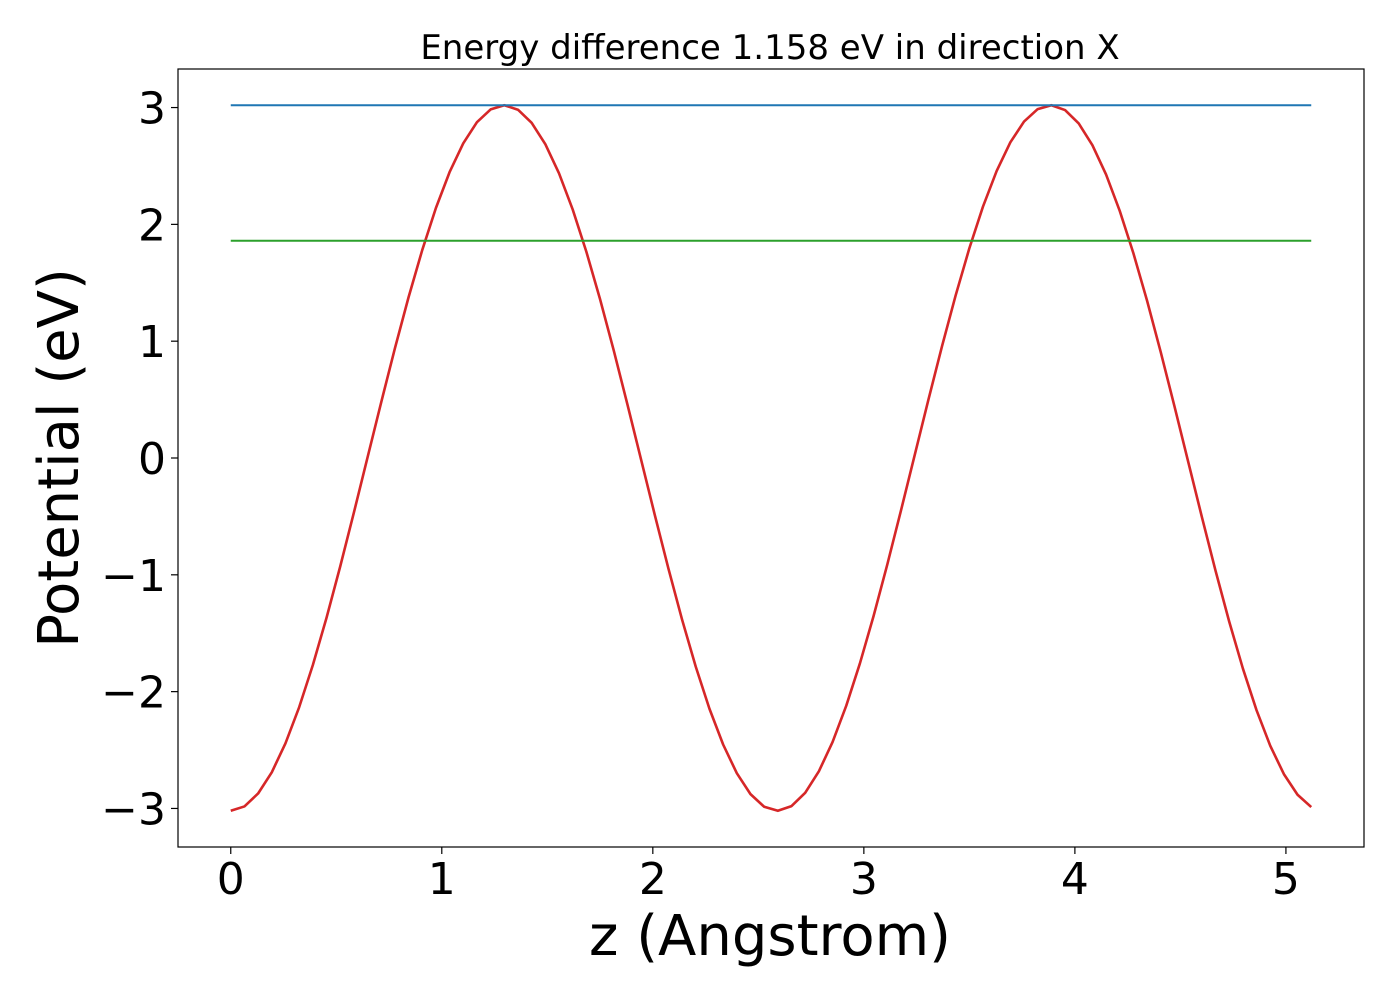  Describe the element at coordinates (152, 459) in the screenshot. I see `y-tick-label: 0` at that location.